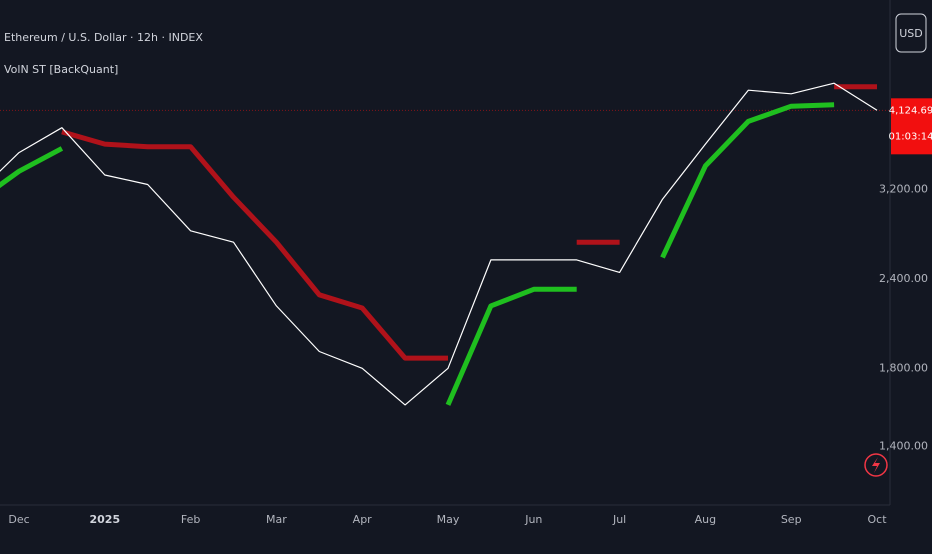 This screenshot has height=554, width=932. Describe the element at coordinates (903, 278) in the screenshot. I see `y-tick-label: 2,400.00` at that location.